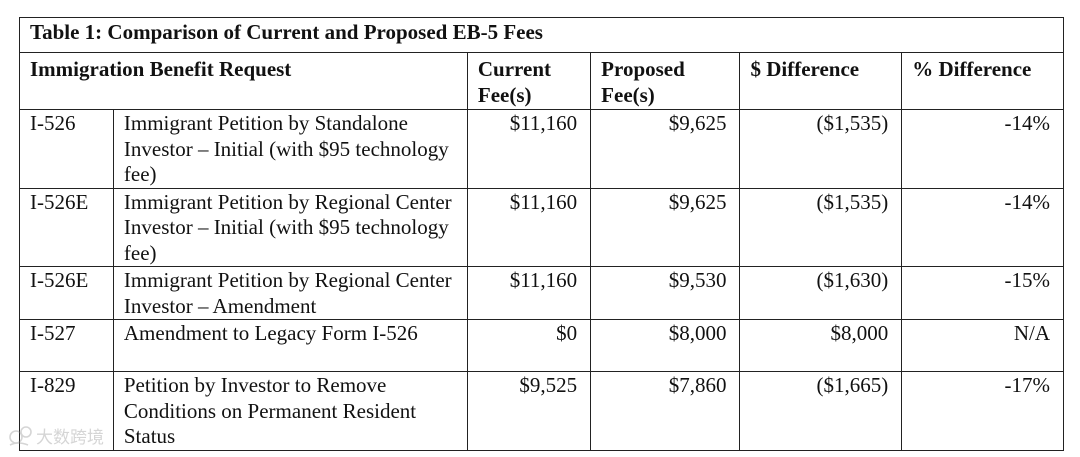  I want to click on dollar-difference: $8,000, so click(821, 345).